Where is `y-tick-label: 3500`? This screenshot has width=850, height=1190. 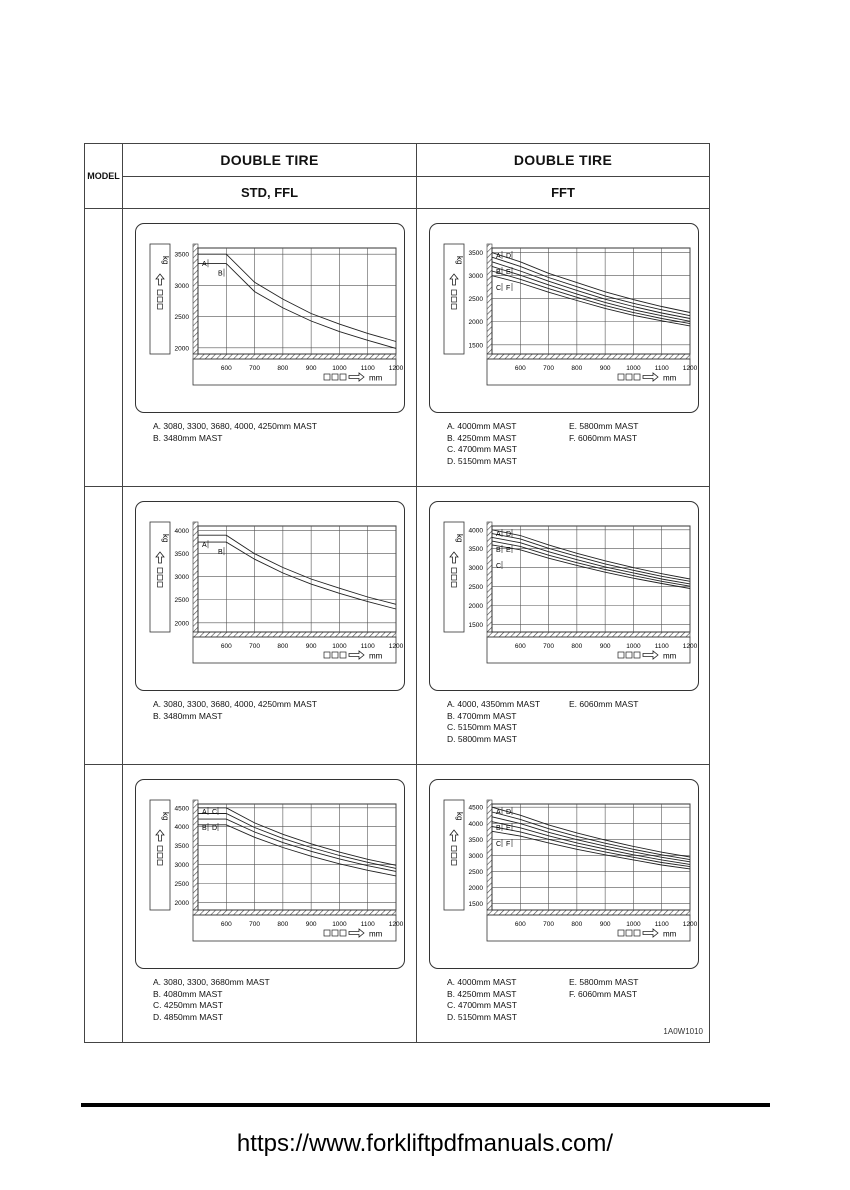 y-tick-label: 3500 is located at coordinates (476, 549).